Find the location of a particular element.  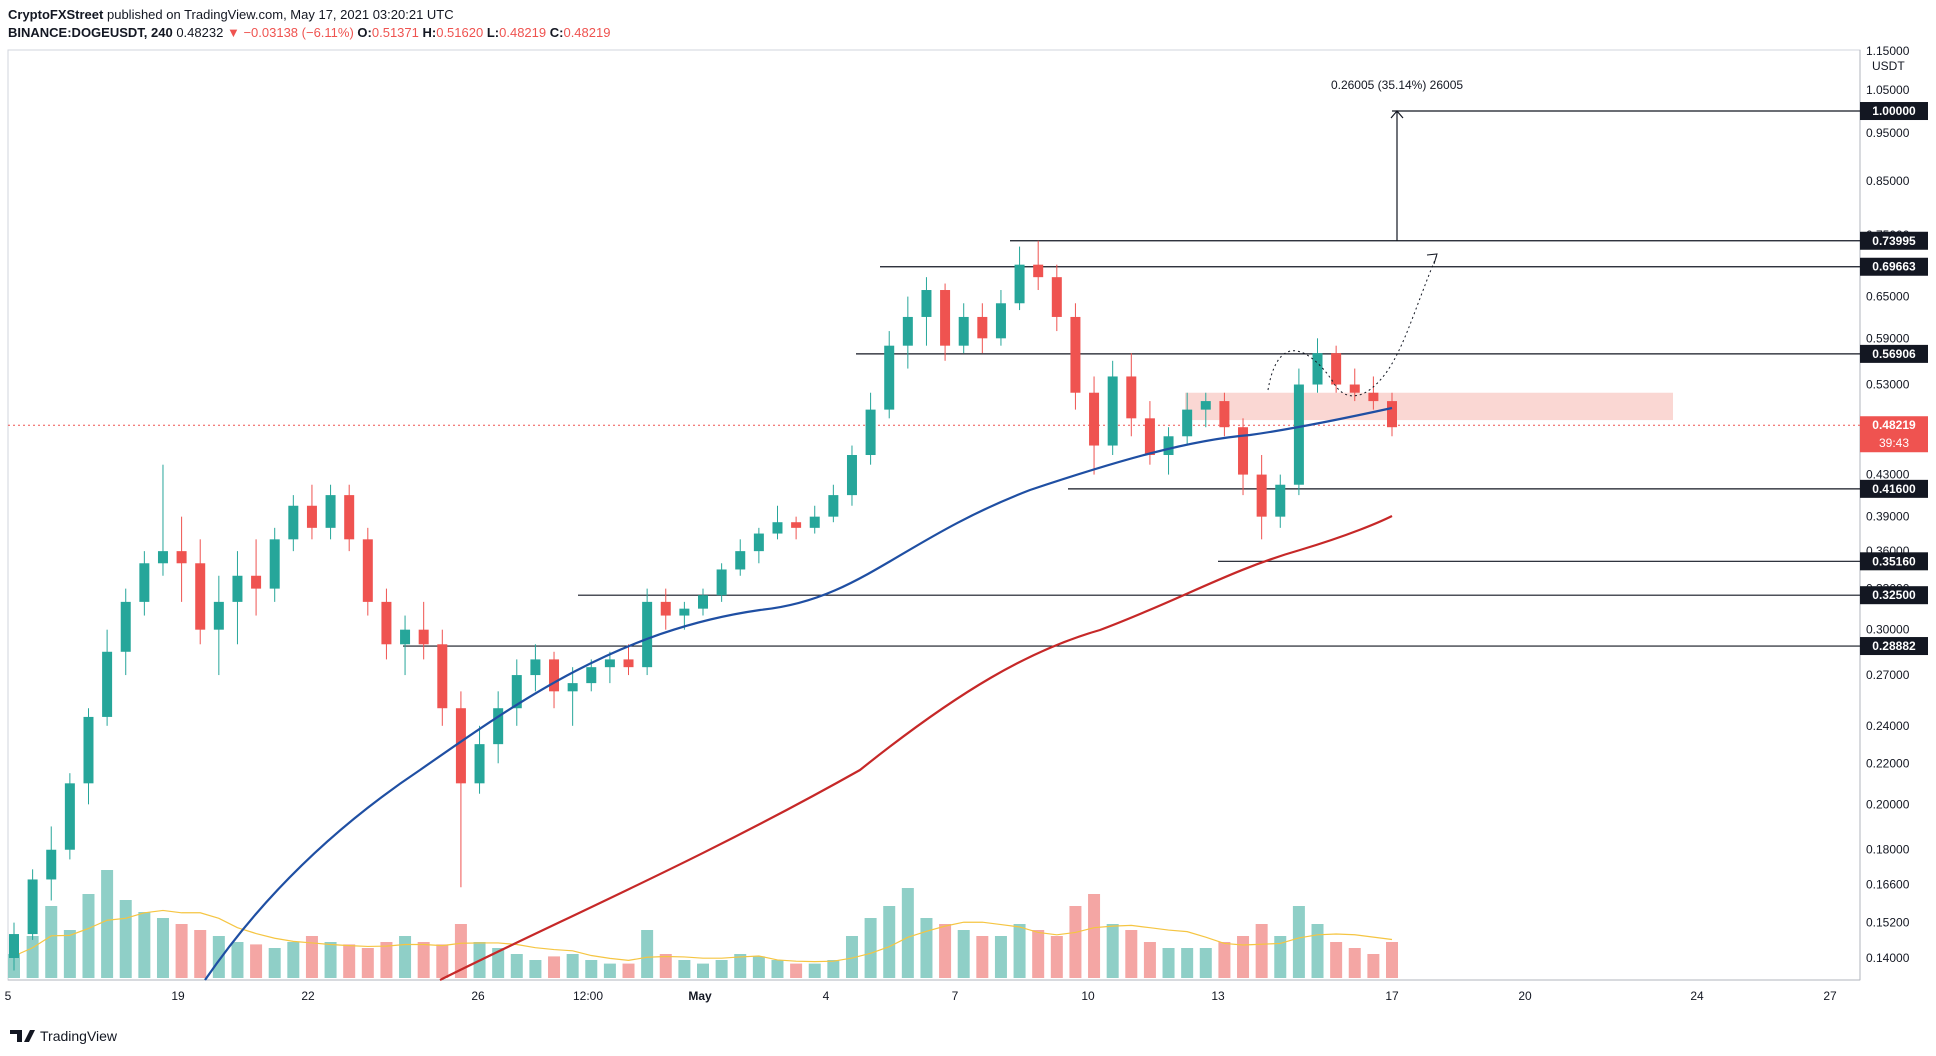

x-tick-label: 22 is located at coordinates (308, 996).